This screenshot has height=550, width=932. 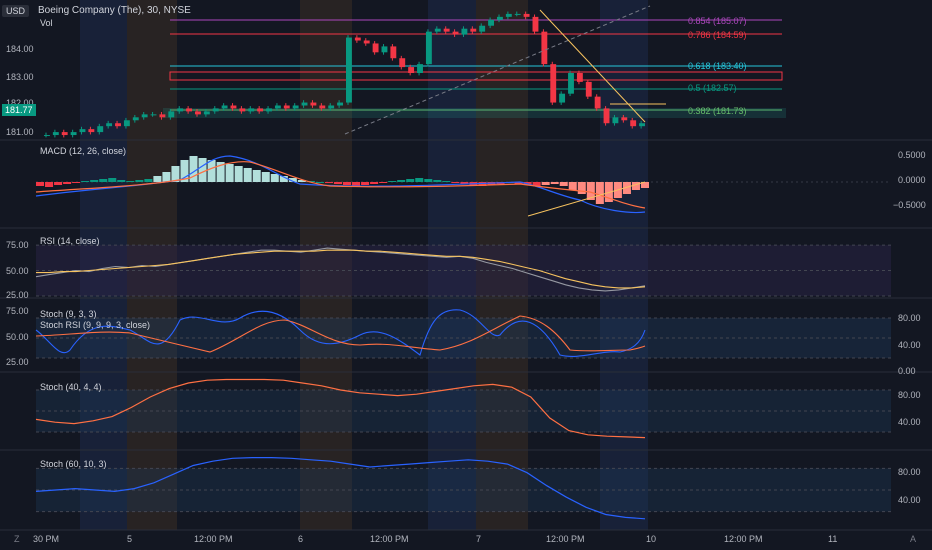 I want to click on macd-trendline, so click(x=586, y=199).